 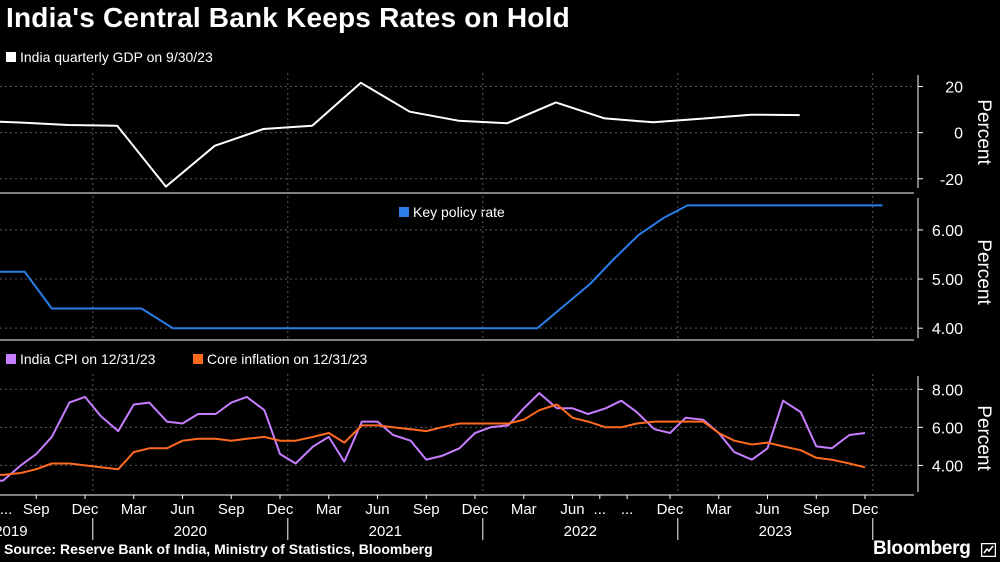 What do you see at coordinates (404, 212) in the screenshot?
I see `policy-legend-swatch` at bounding box center [404, 212].